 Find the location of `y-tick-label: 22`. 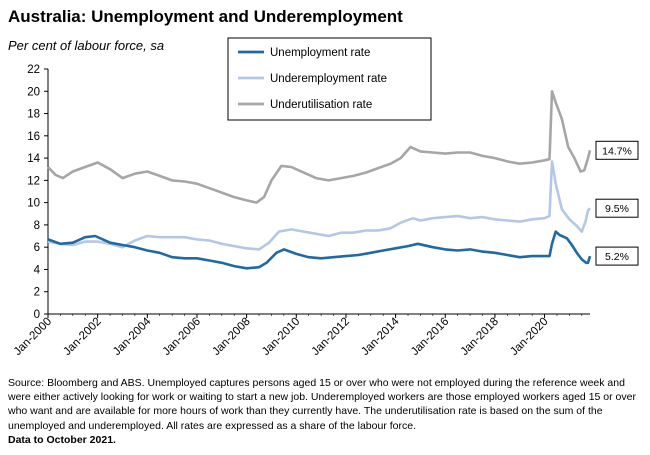

y-tick-label: 22 is located at coordinates (33, 70).